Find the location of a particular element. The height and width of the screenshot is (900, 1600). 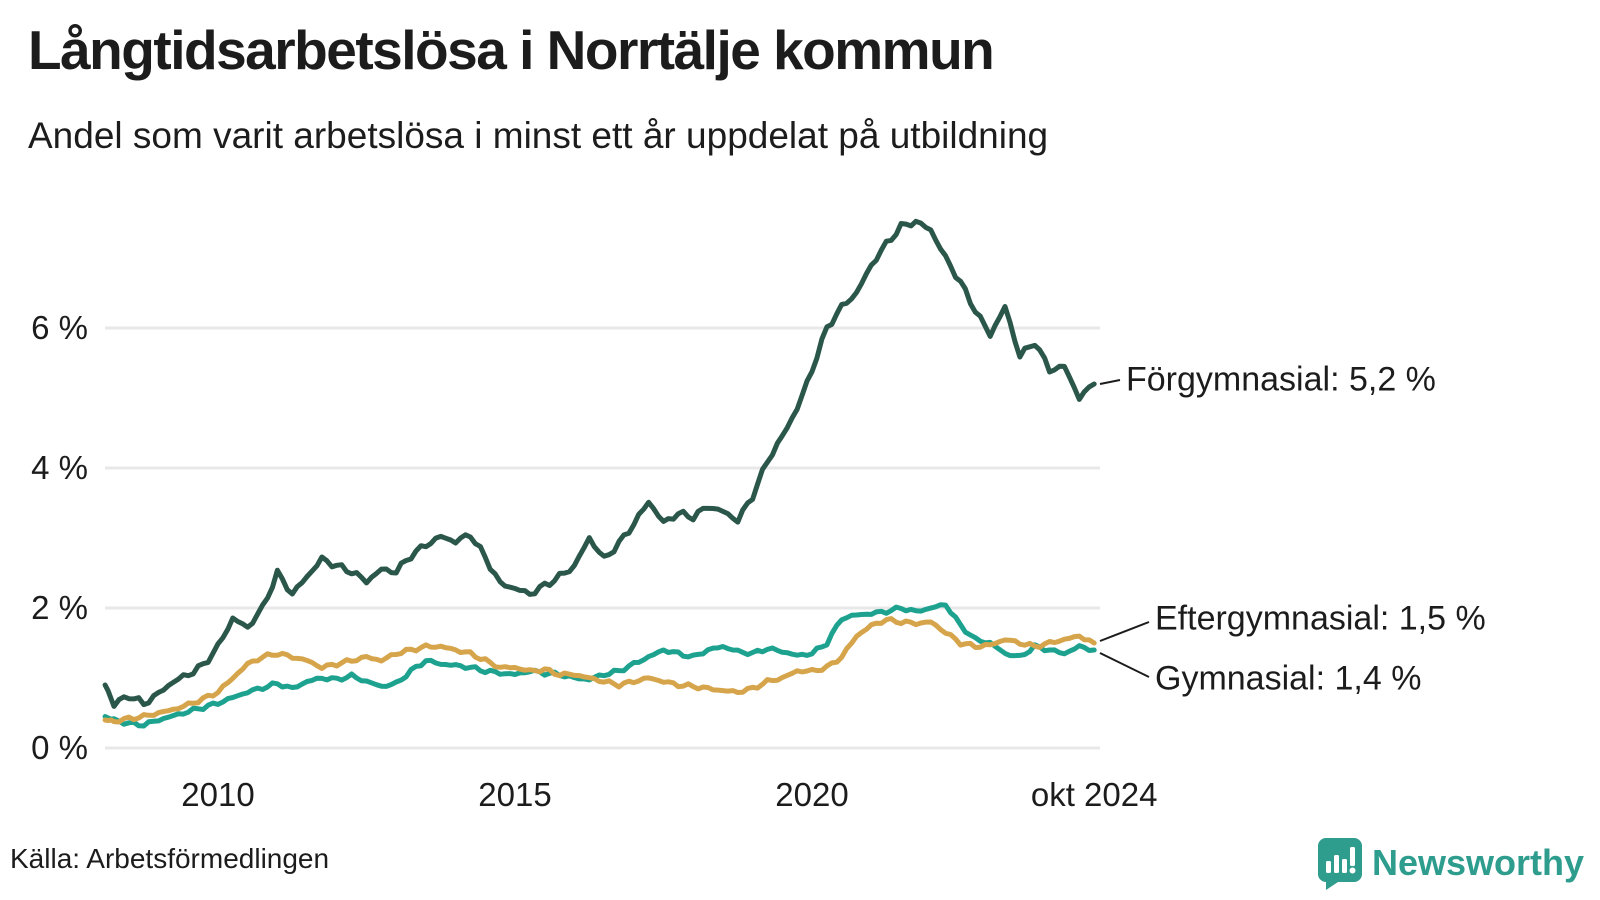

newsworthy-logo-text: Newsworthy is located at coordinates (1477, 862).